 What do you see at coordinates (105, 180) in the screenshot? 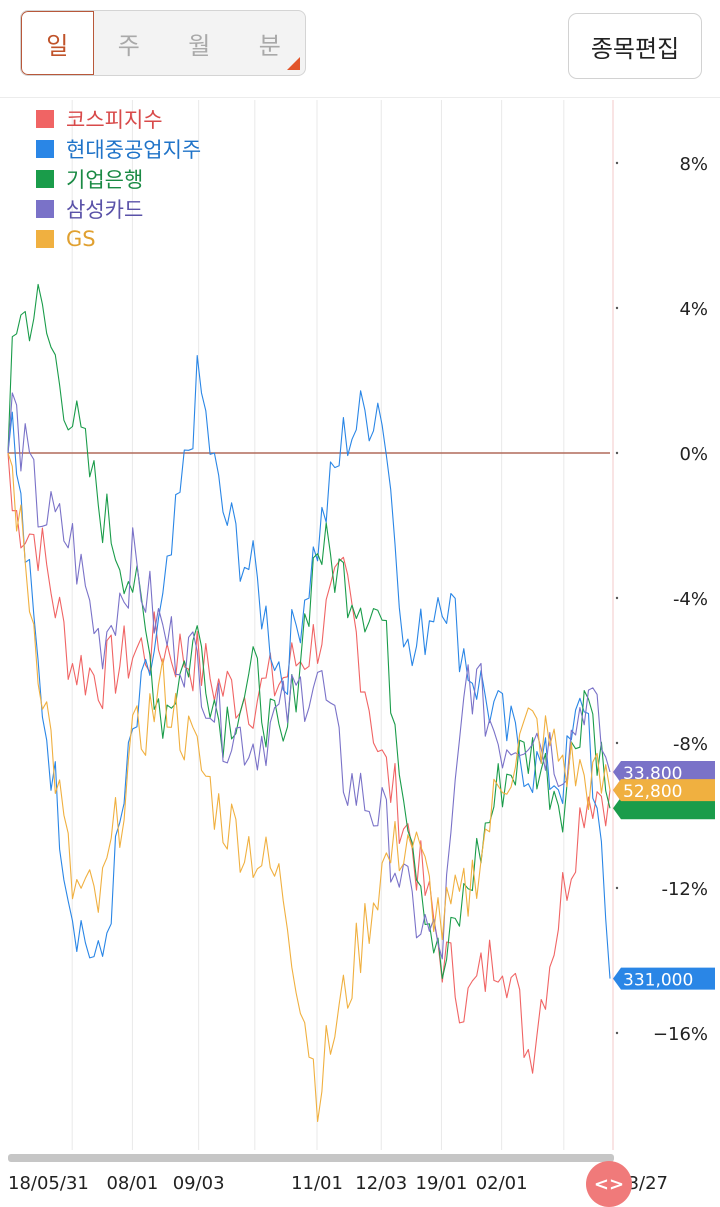
I see `legend-label: 기업은행` at bounding box center [105, 180].